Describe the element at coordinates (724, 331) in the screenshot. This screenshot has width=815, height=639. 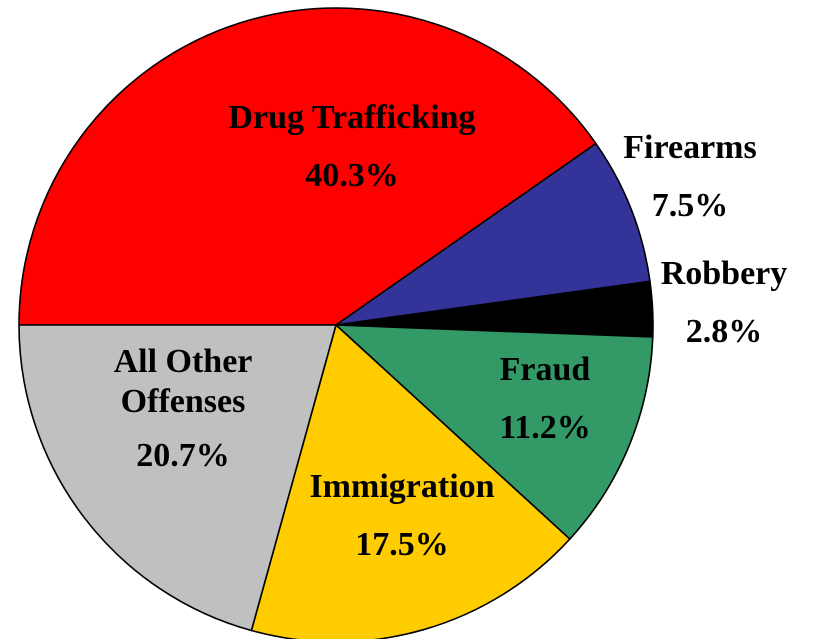
I see `slice-value-robbery: 2.8%` at that location.